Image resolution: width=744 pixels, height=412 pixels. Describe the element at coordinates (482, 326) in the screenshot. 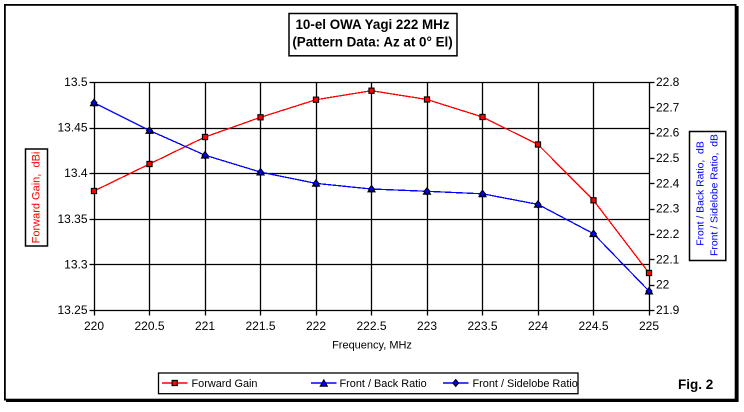

I see `svg-text: 223.5` at that location.